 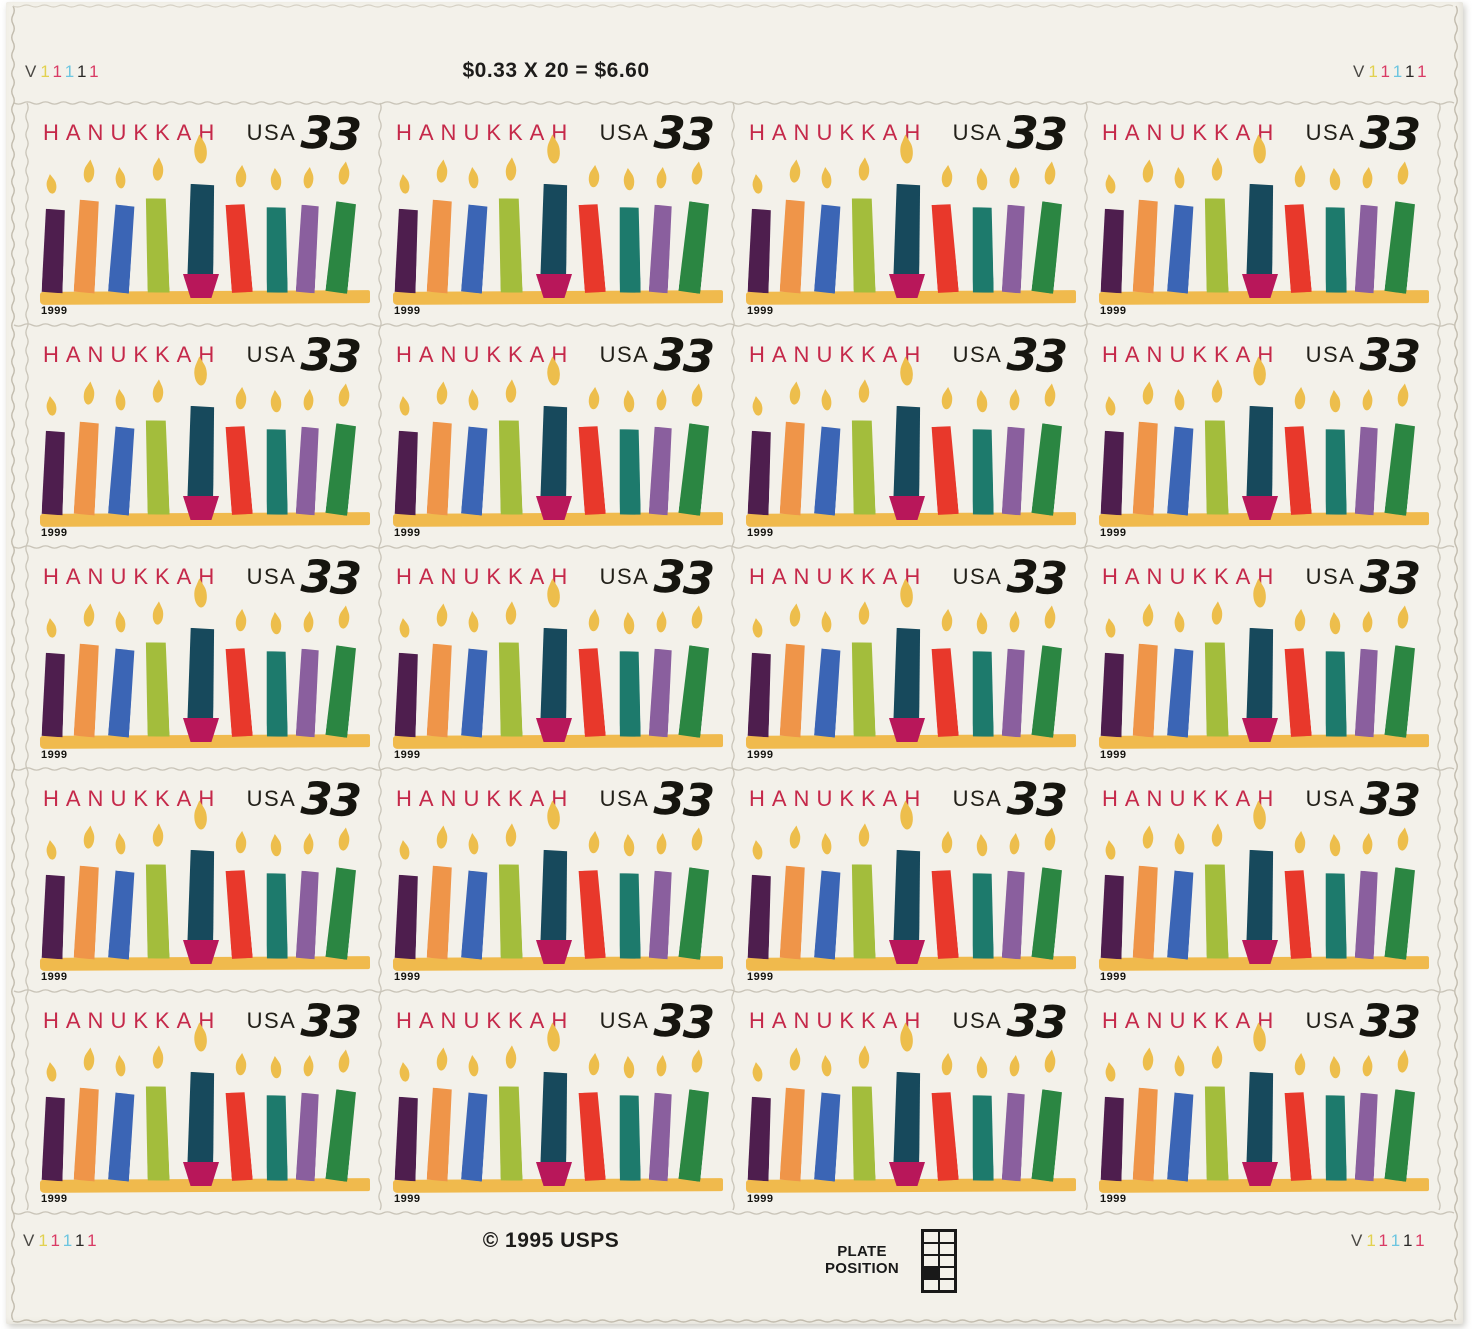 I want to click on plate-number-prefix: V, so click(x=1359, y=1240).